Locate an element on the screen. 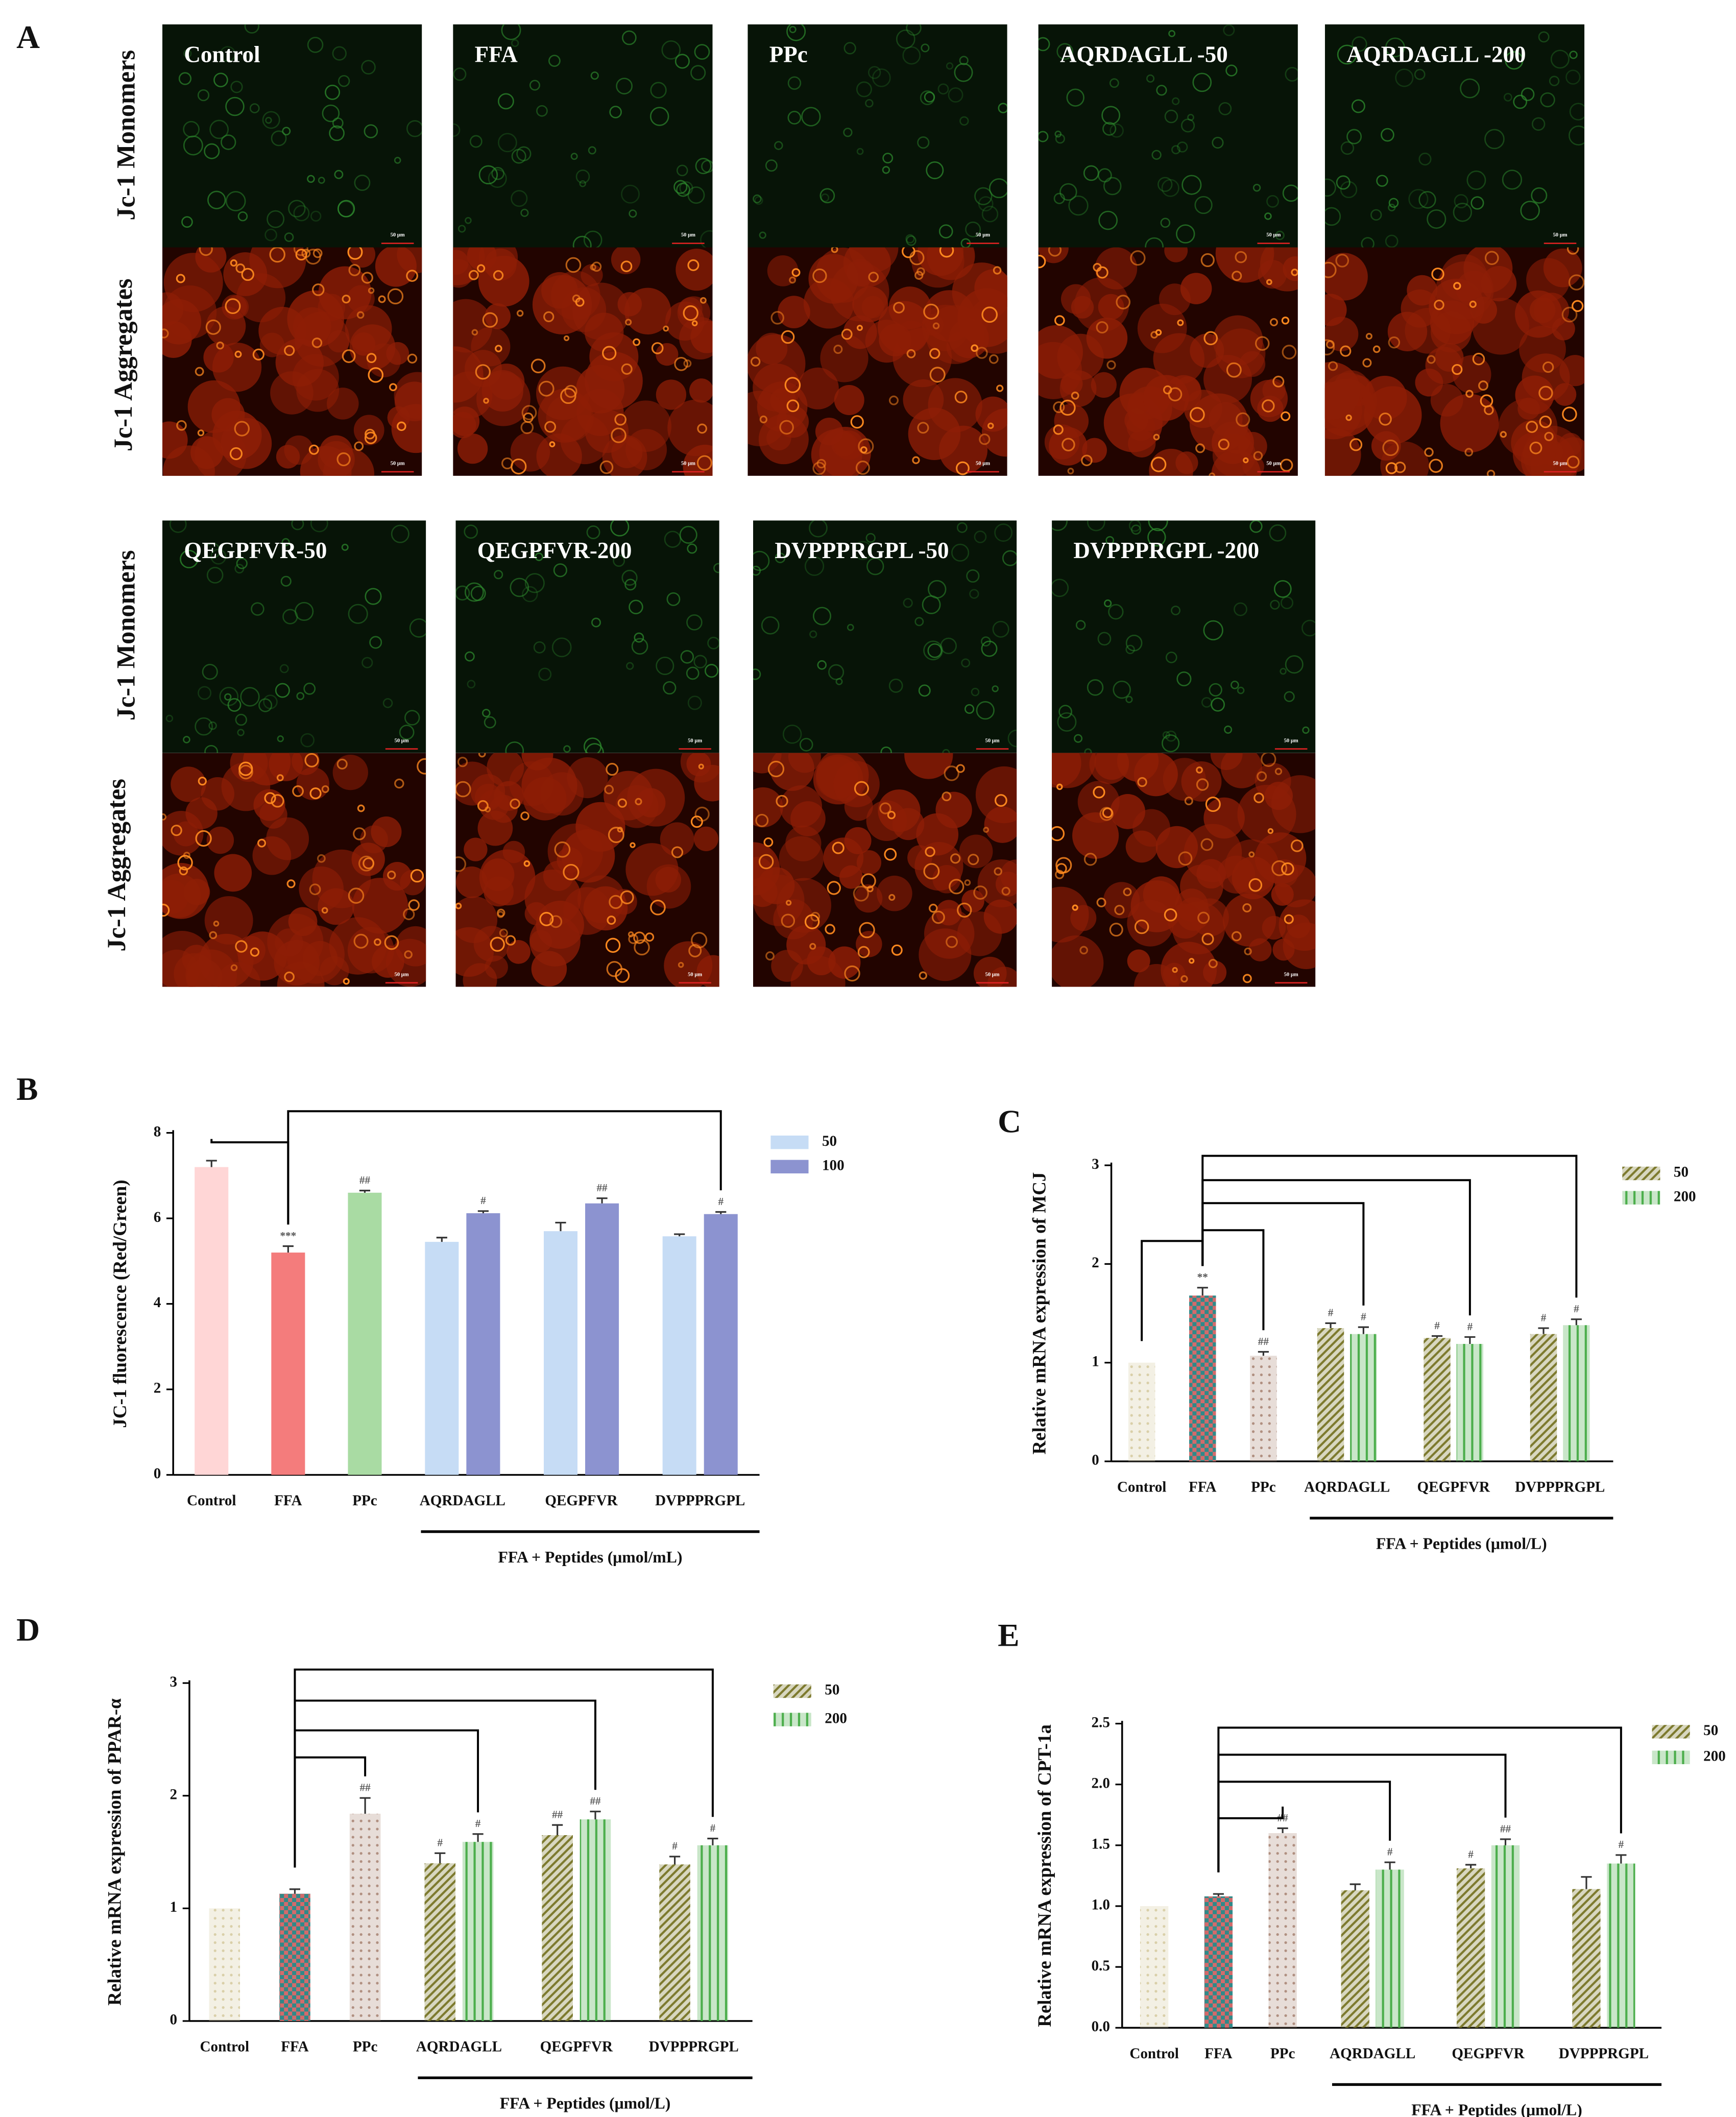  y-tick-label: 0 is located at coordinates (1095, 1460).